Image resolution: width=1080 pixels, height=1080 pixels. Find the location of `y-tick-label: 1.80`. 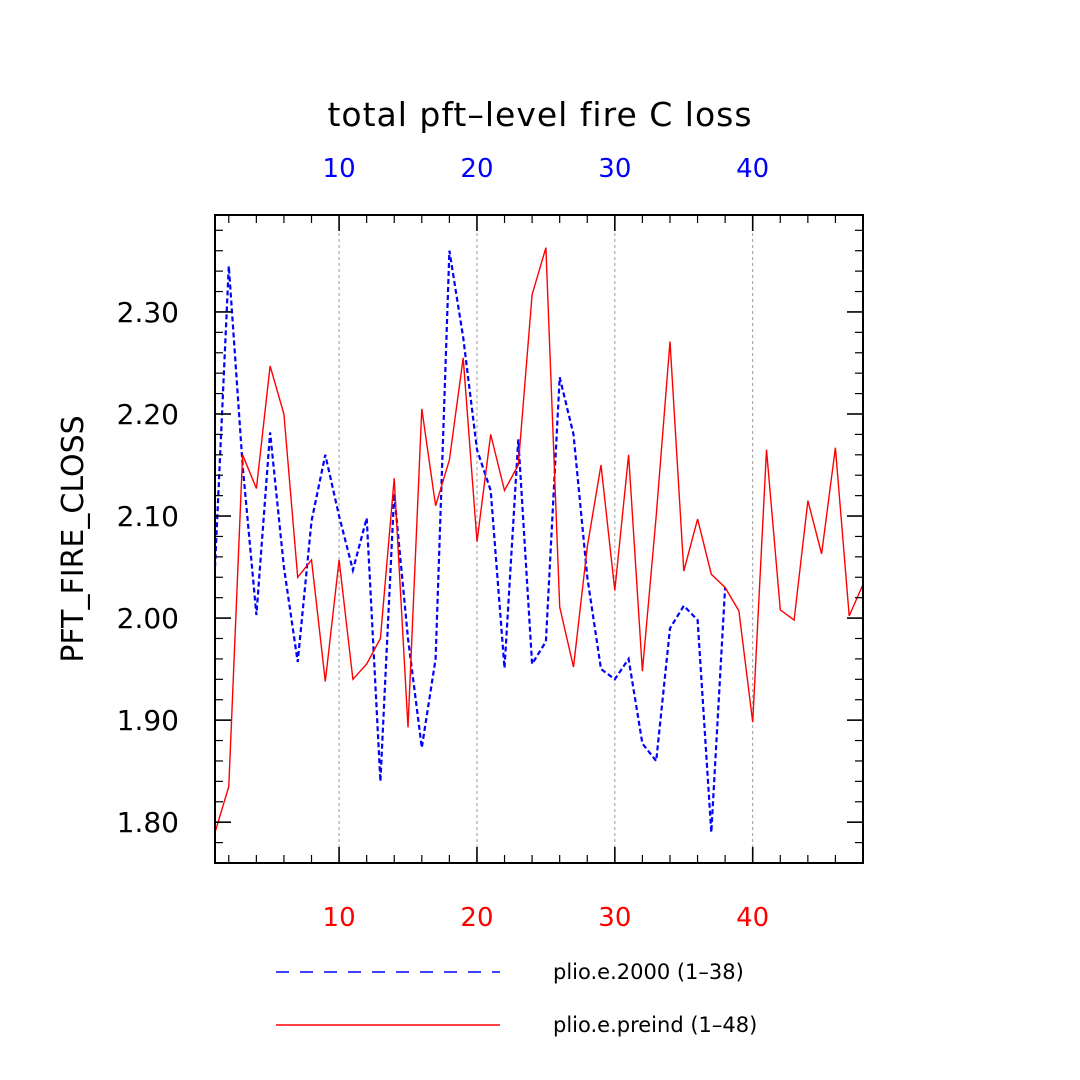

y-tick-label: 1.80 is located at coordinates (148, 822).